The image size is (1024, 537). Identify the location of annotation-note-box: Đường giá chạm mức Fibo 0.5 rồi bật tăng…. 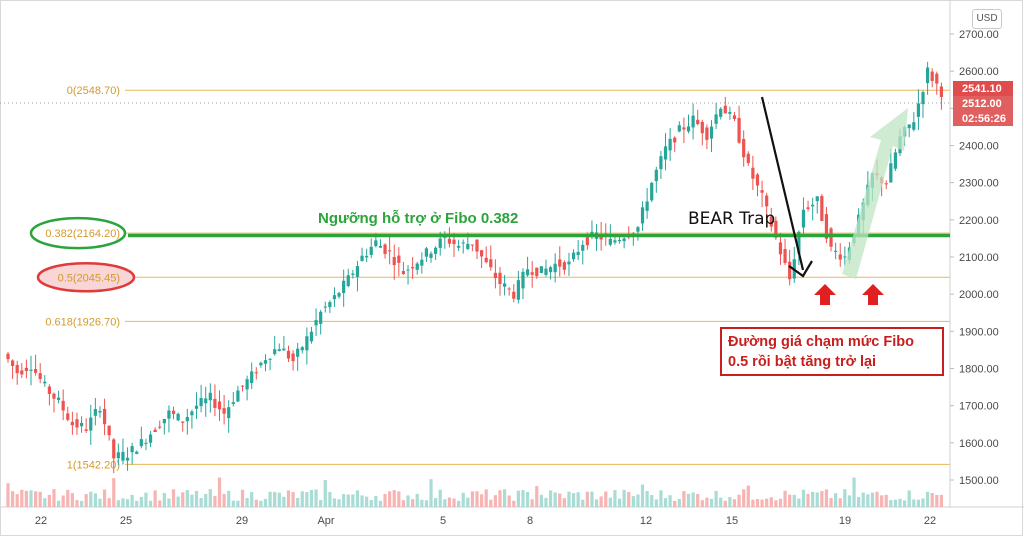
(832, 351).